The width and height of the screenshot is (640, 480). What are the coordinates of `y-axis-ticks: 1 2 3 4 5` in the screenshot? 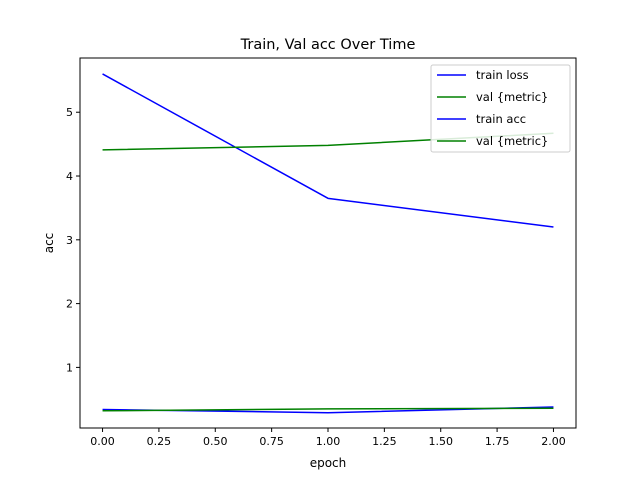 It's located at (73, 240).